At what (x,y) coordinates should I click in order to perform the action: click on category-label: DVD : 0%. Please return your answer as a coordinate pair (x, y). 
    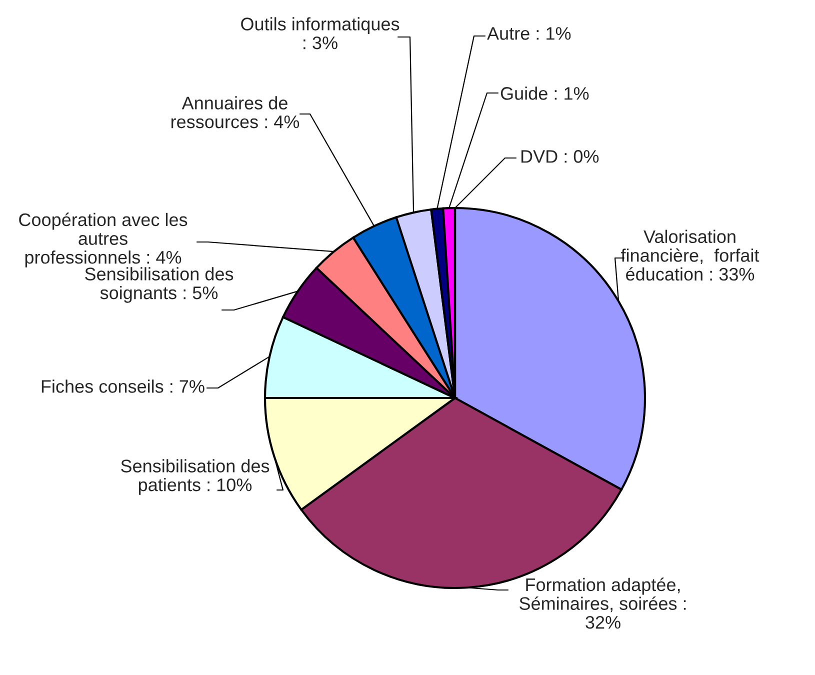
    Looking at the image, I should click on (560, 156).